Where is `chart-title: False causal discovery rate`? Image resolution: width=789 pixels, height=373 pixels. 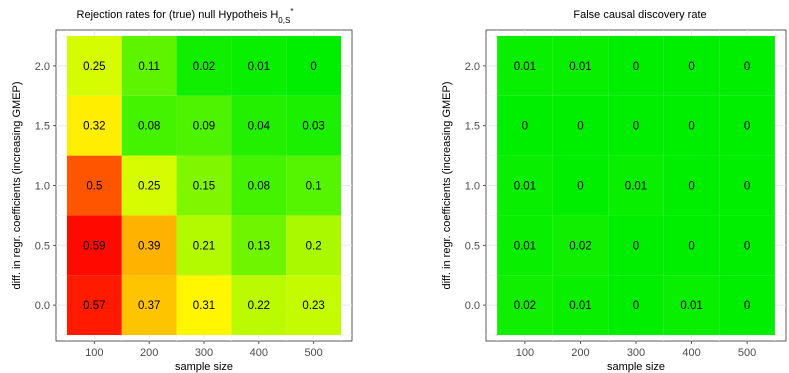 chart-title: False causal discovery rate is located at coordinates (639, 15).